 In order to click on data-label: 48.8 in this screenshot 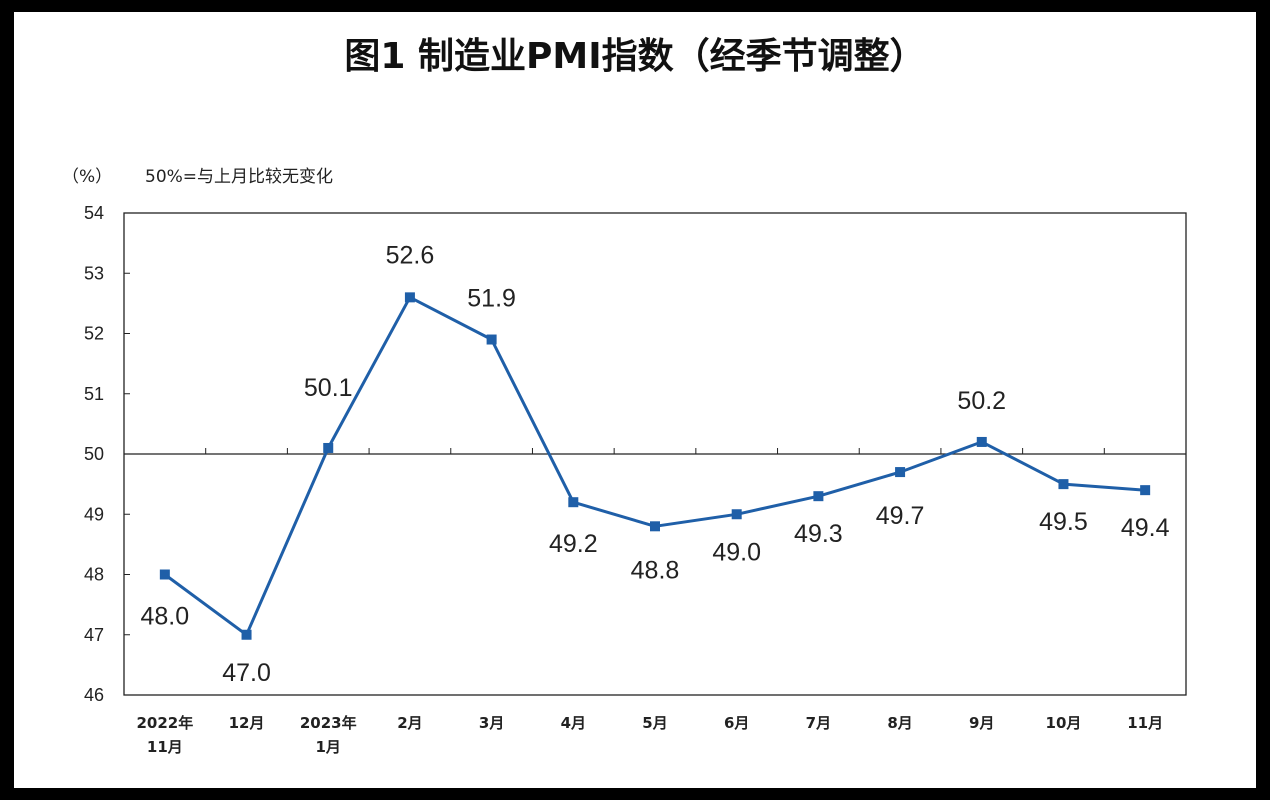, I will do `click(655, 570)`.